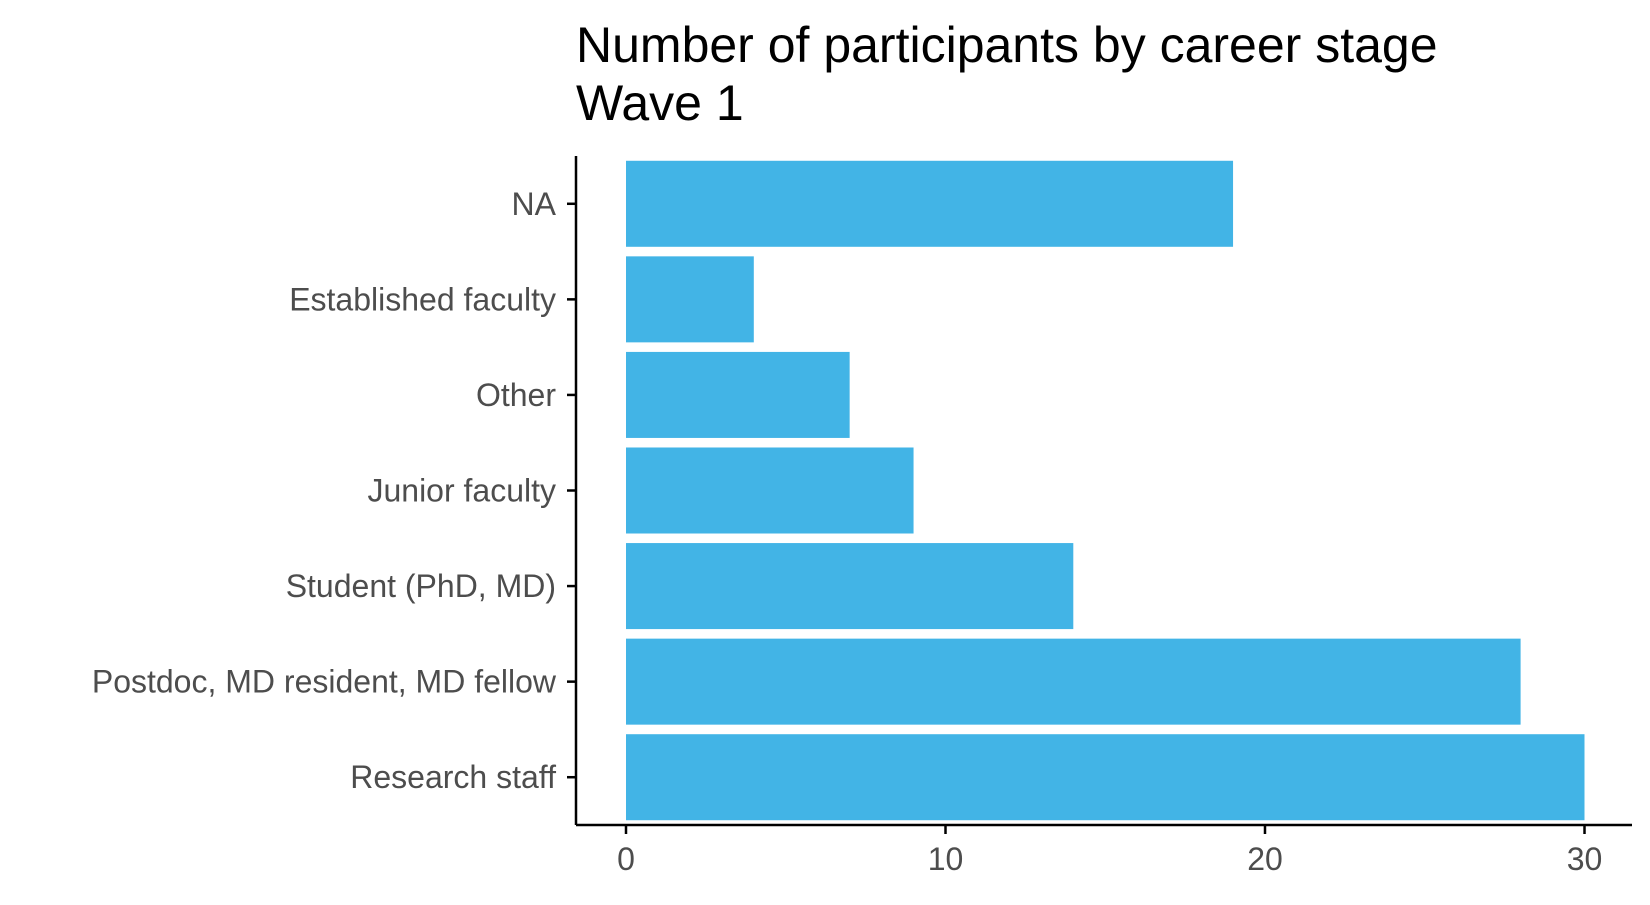 This screenshot has width=1650, height=905. I want to click on chart-title: Number of participants by career stage, so click(1007, 45).